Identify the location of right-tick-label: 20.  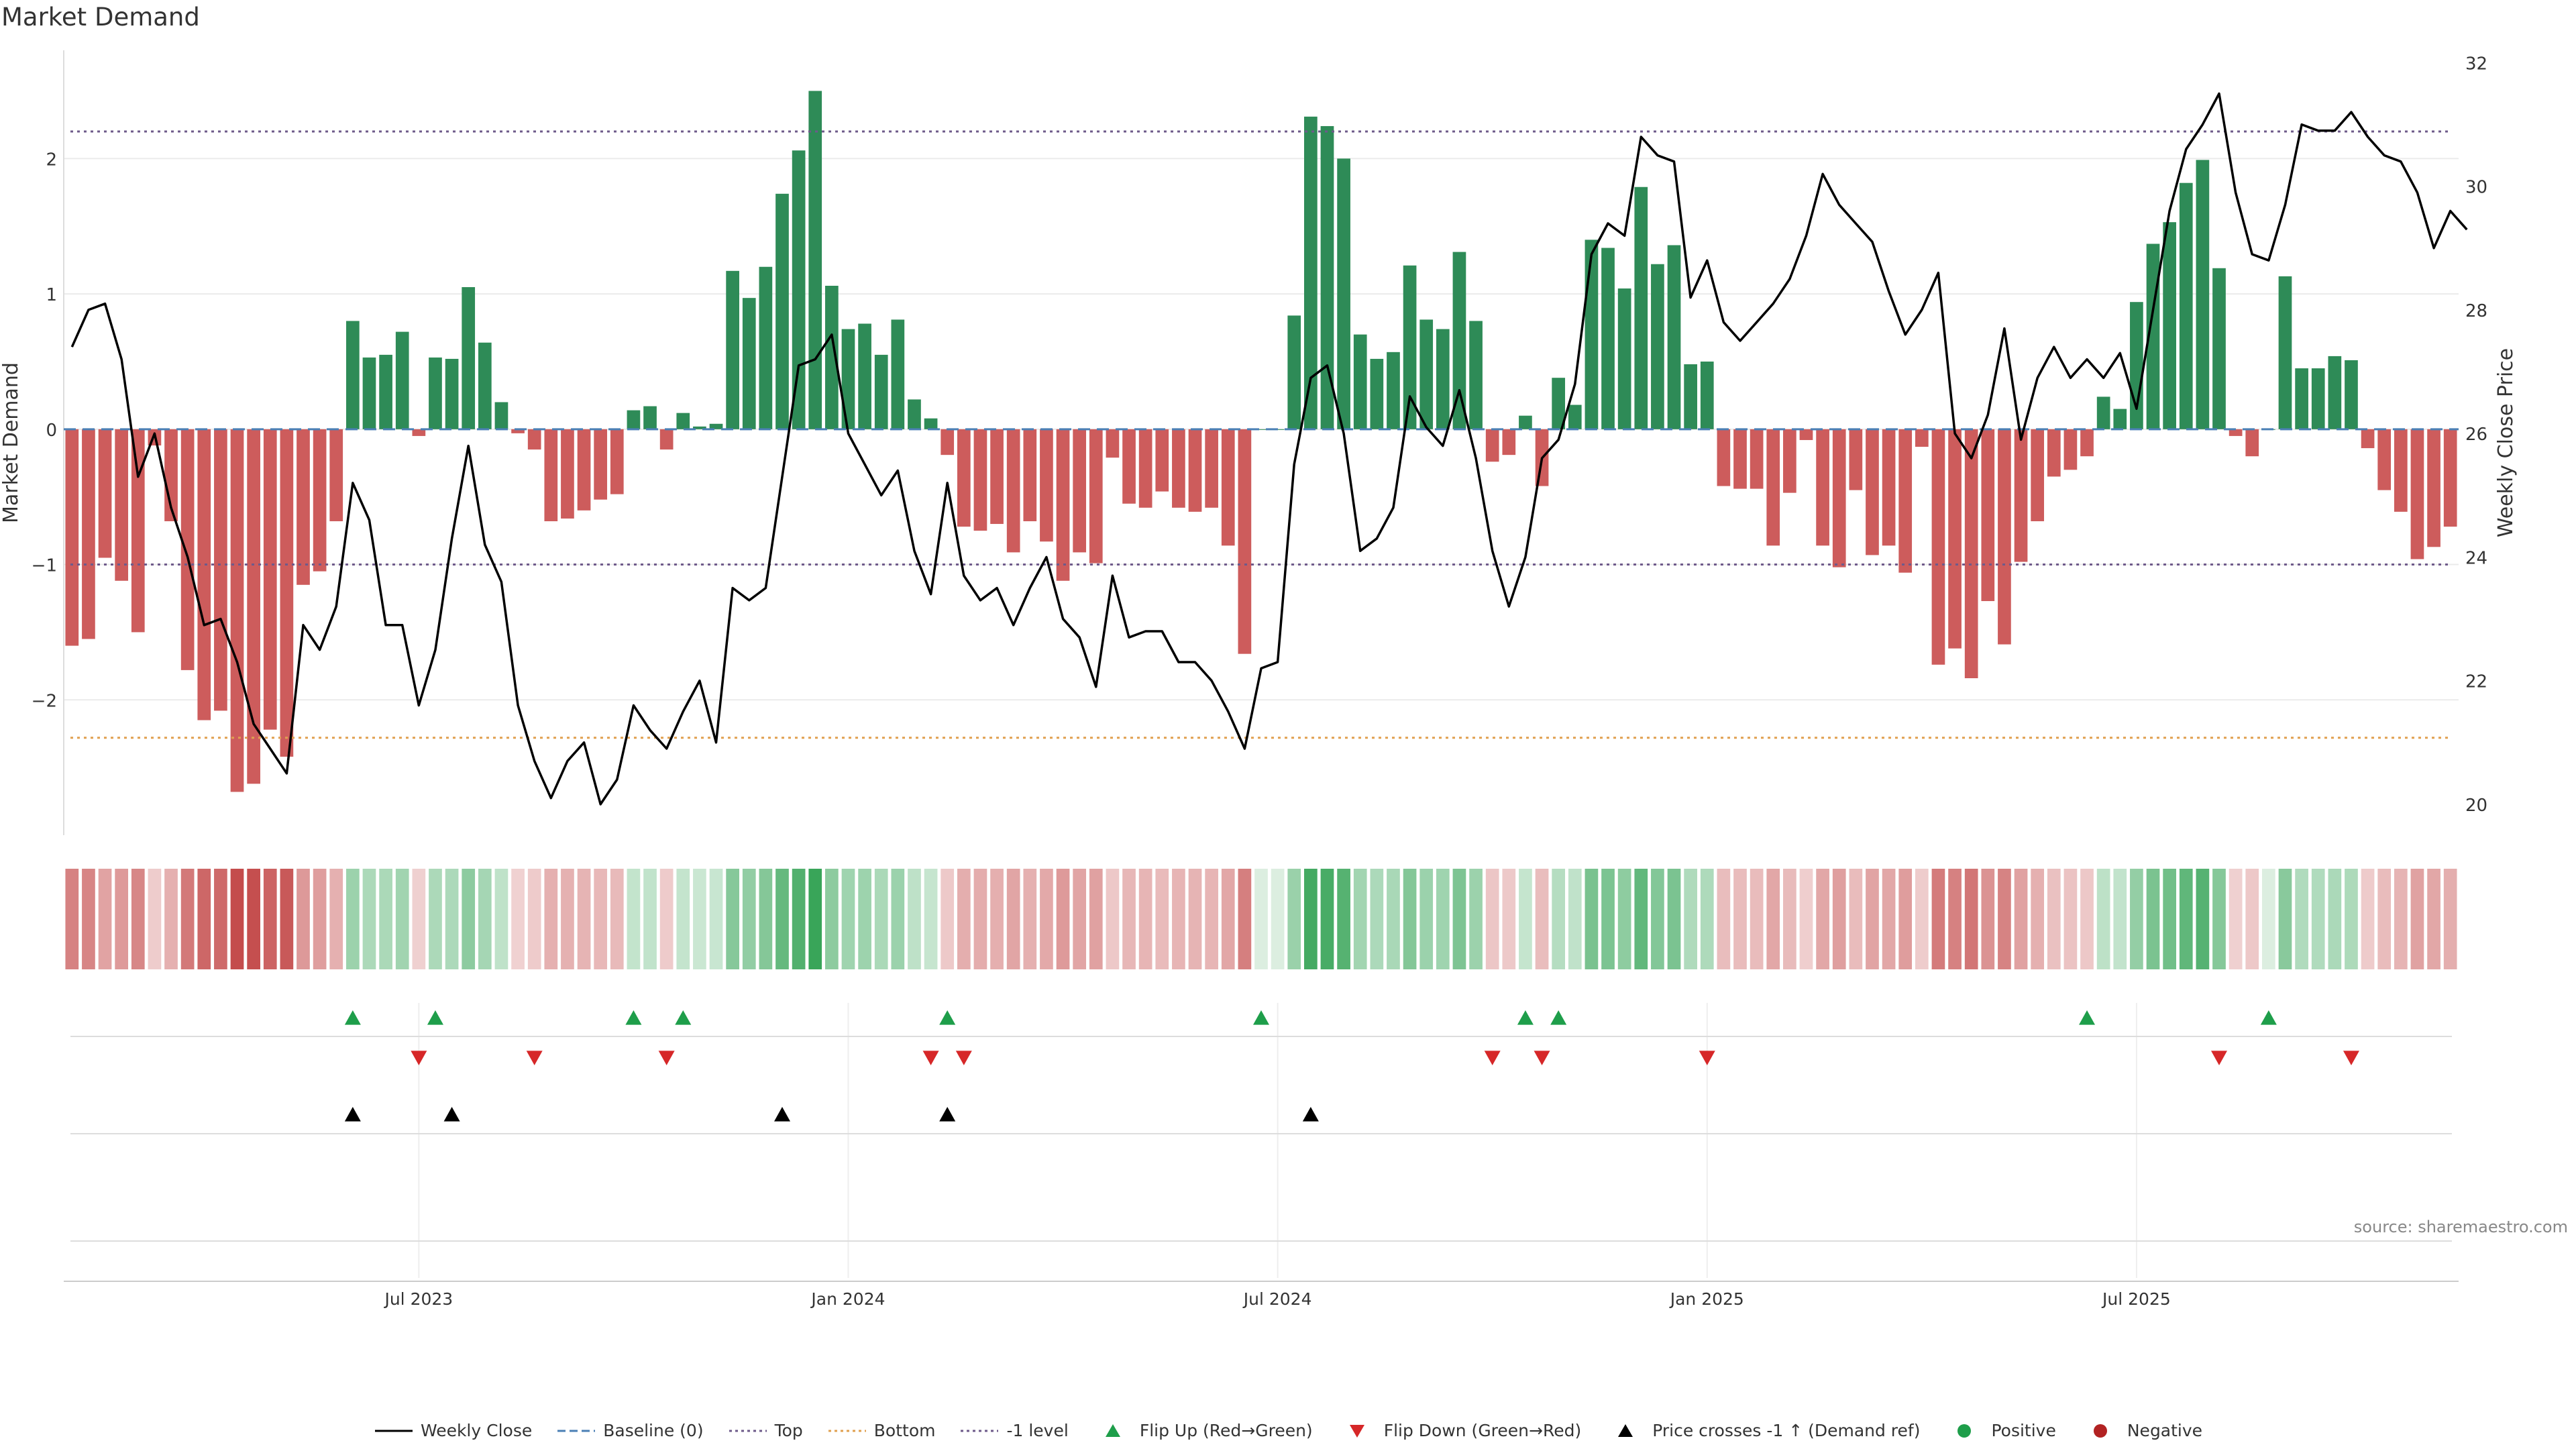
(2476, 806).